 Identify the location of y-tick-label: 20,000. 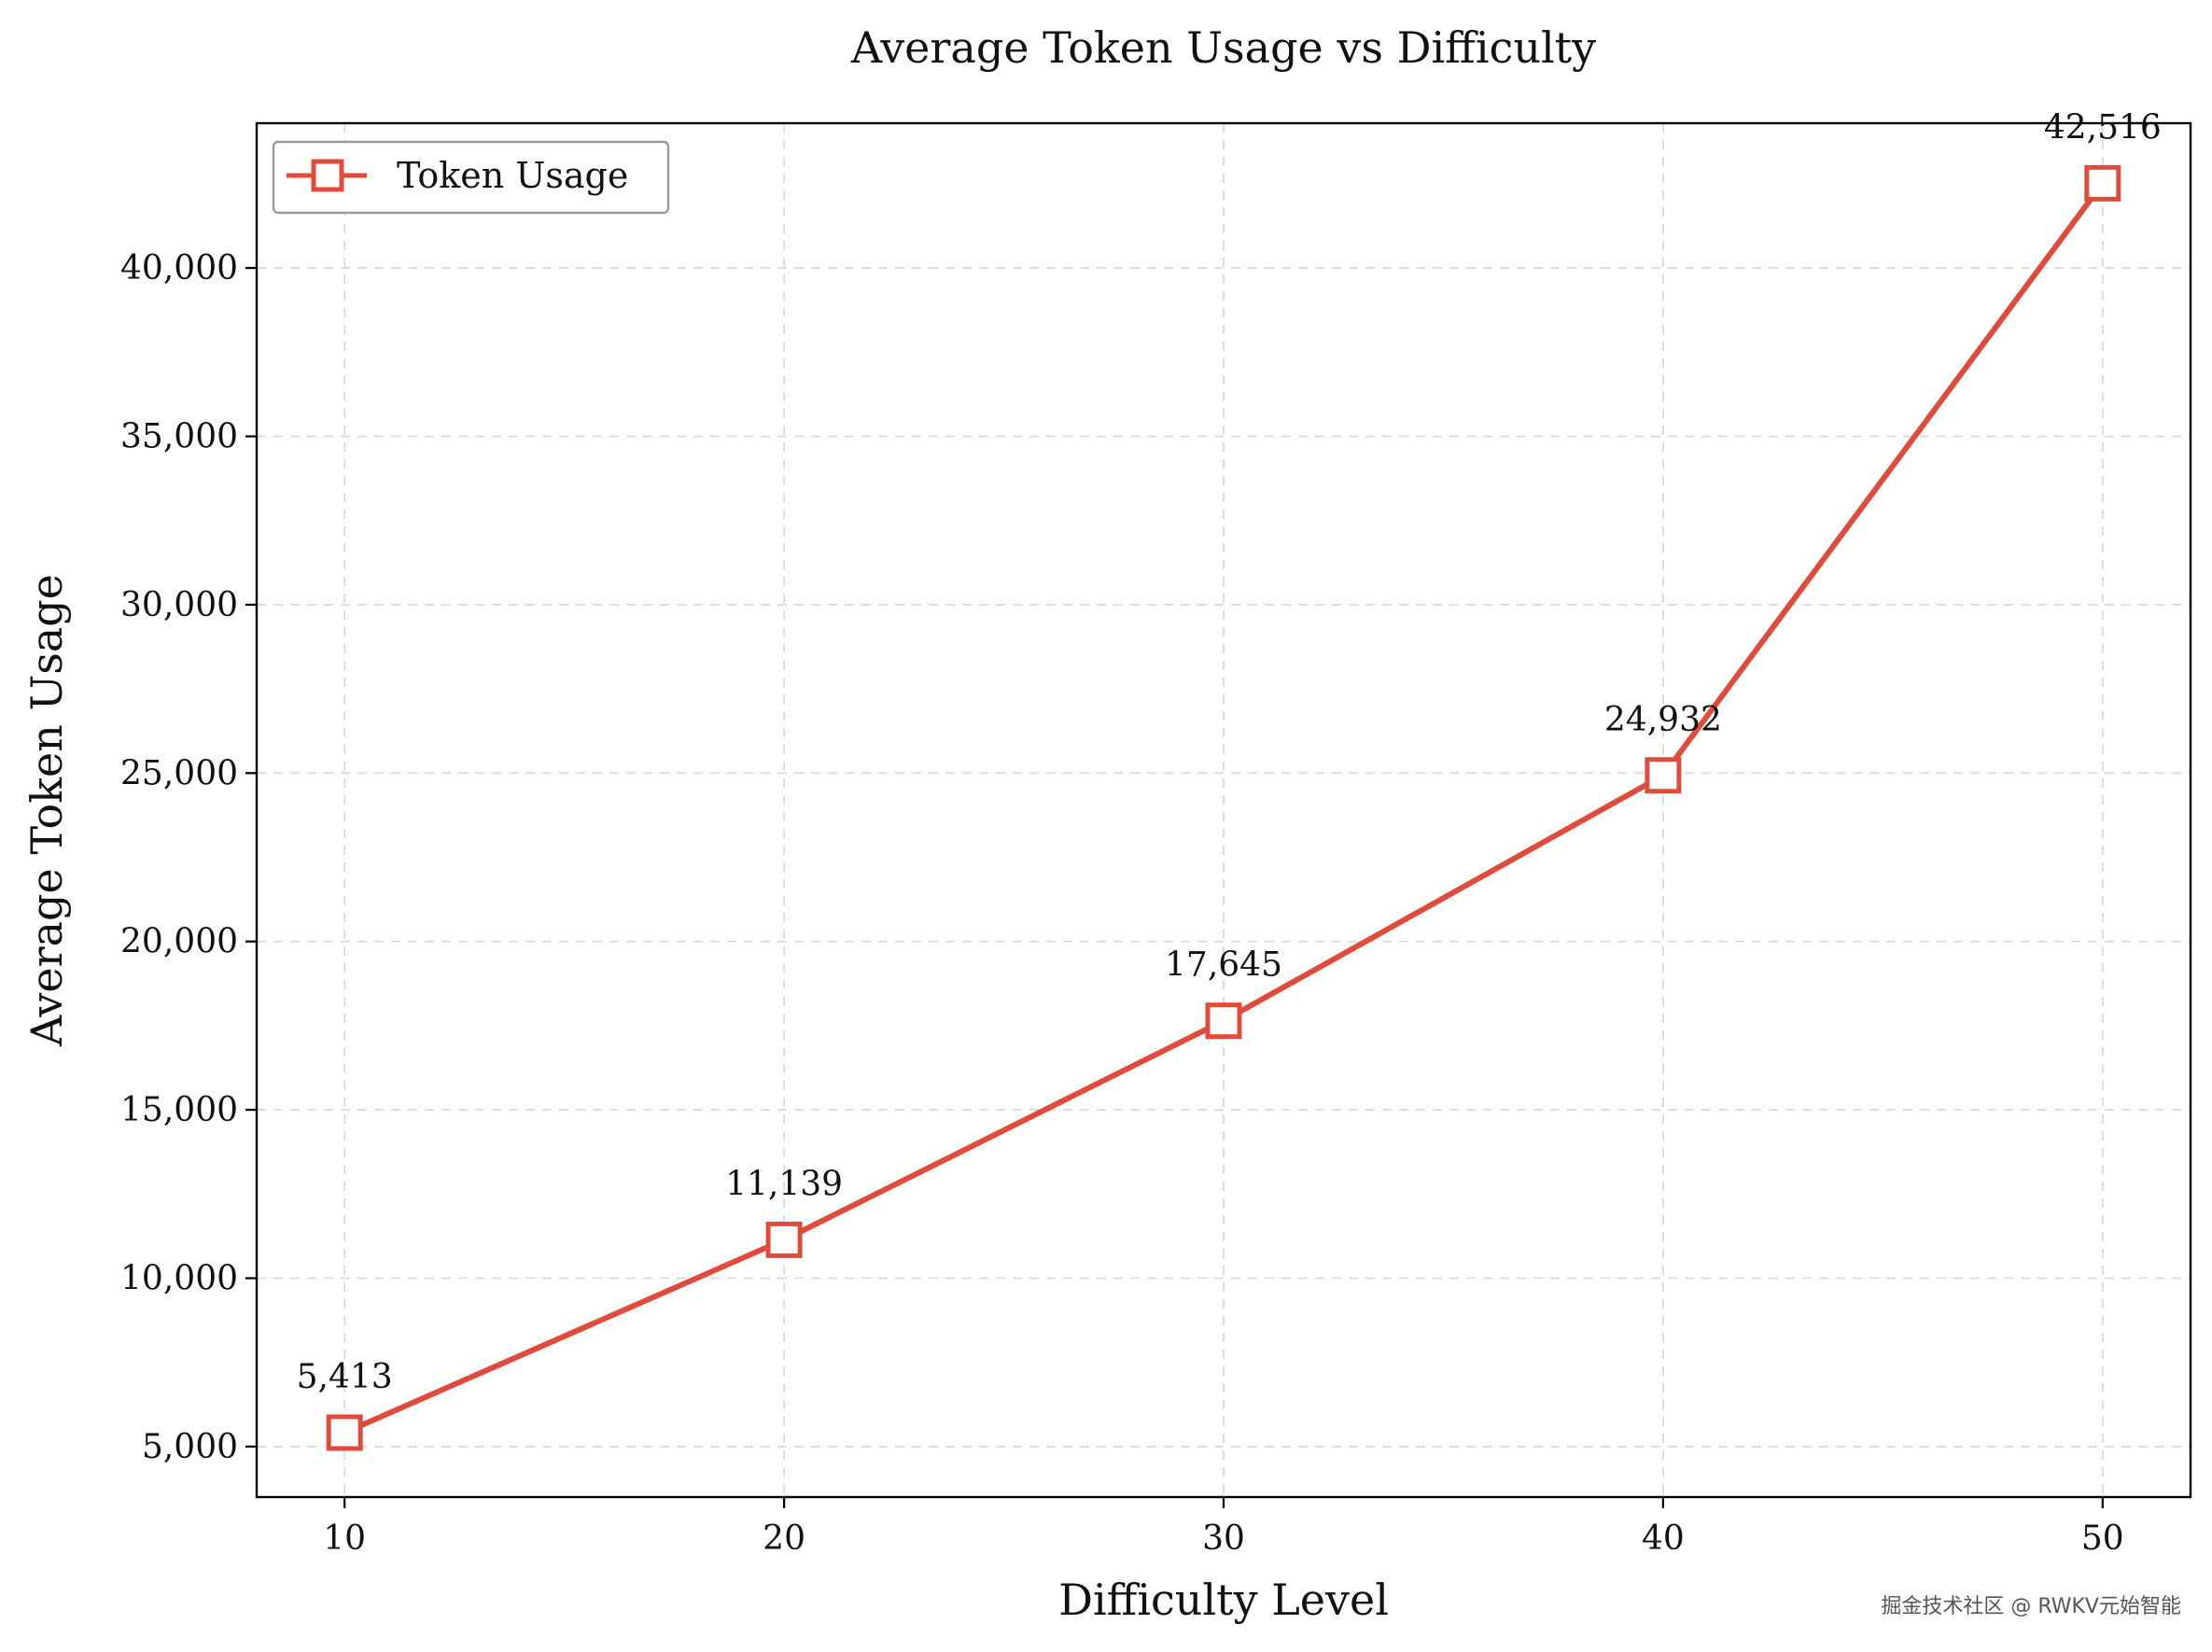
(179, 942).